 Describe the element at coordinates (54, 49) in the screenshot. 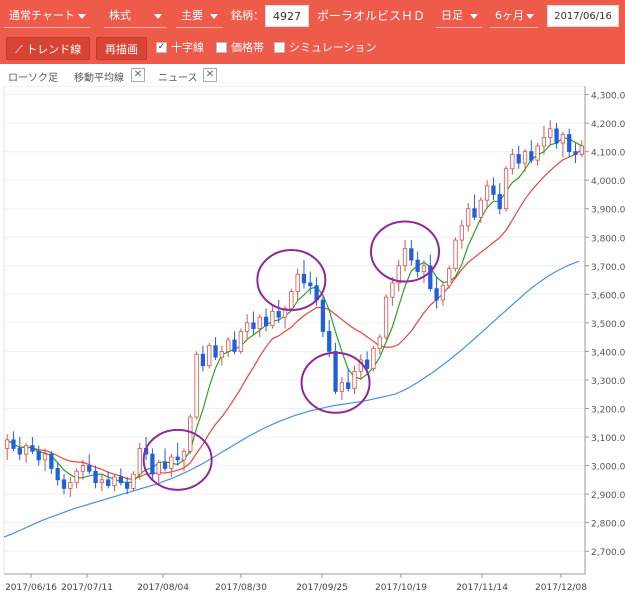

I see `trend-line-label: トレンド線` at that location.